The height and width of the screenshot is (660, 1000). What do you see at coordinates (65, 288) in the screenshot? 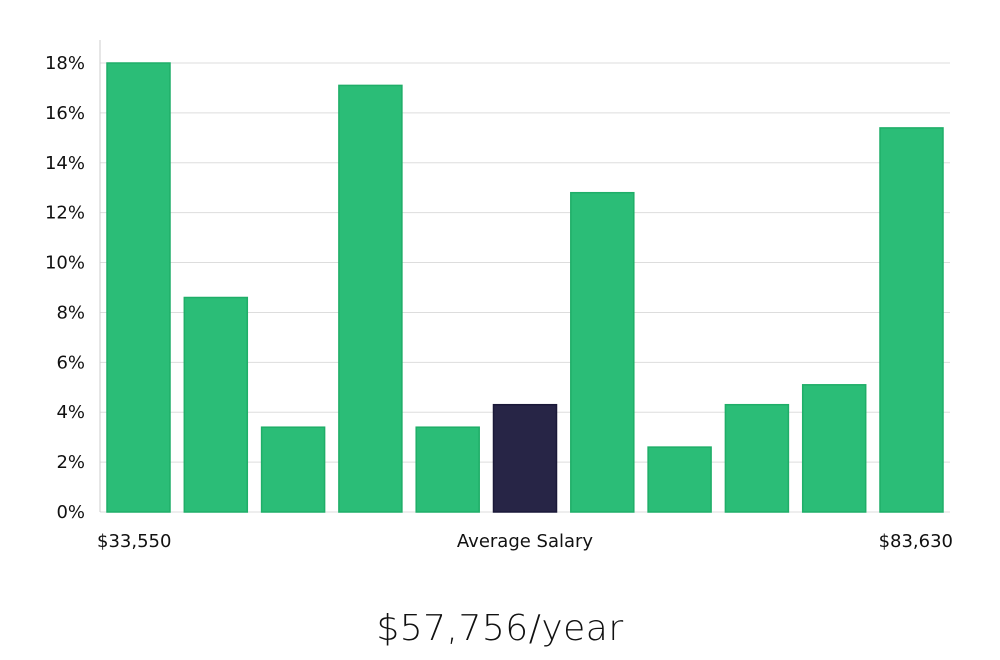
I see `y-axis-ticks: 0% 2% 4% 6% 8% 10% 12% 14% 16% 18%` at bounding box center [65, 288].